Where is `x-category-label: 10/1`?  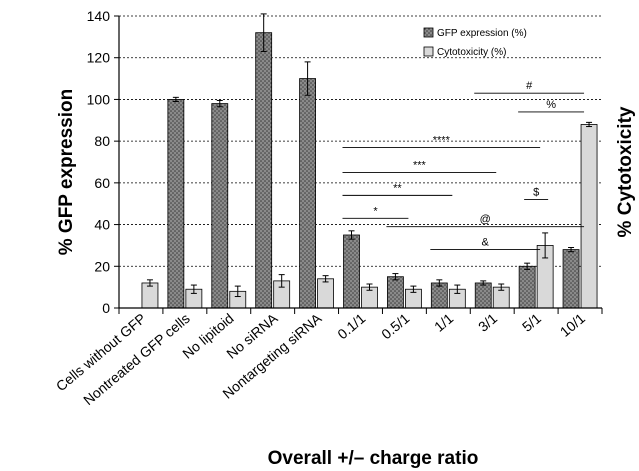
x-category-label: 10/1 is located at coordinates (572, 325).